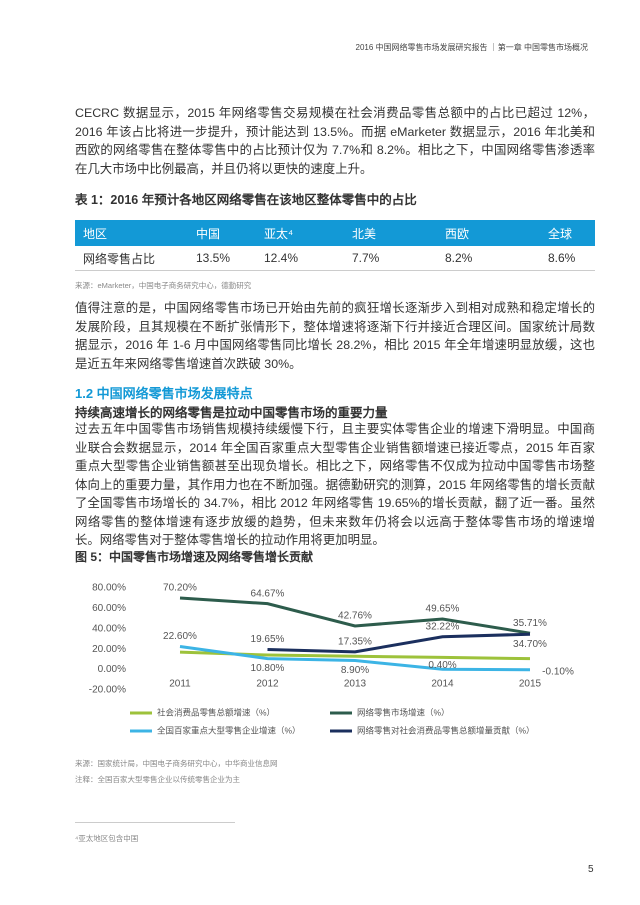 The image size is (640, 905). Describe the element at coordinates (109, 628) in the screenshot. I see `y-tick-label: 40.00%` at that location.